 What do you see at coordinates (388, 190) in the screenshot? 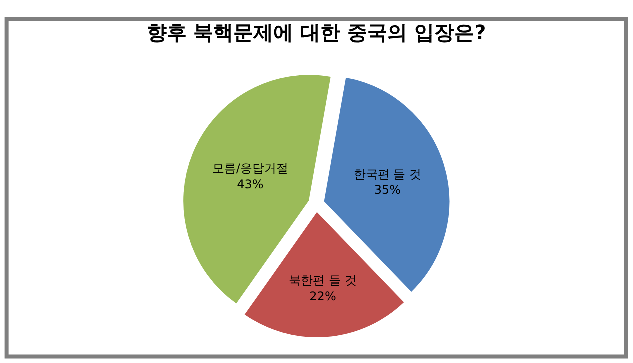
I see `data-label: 35%` at bounding box center [388, 190].